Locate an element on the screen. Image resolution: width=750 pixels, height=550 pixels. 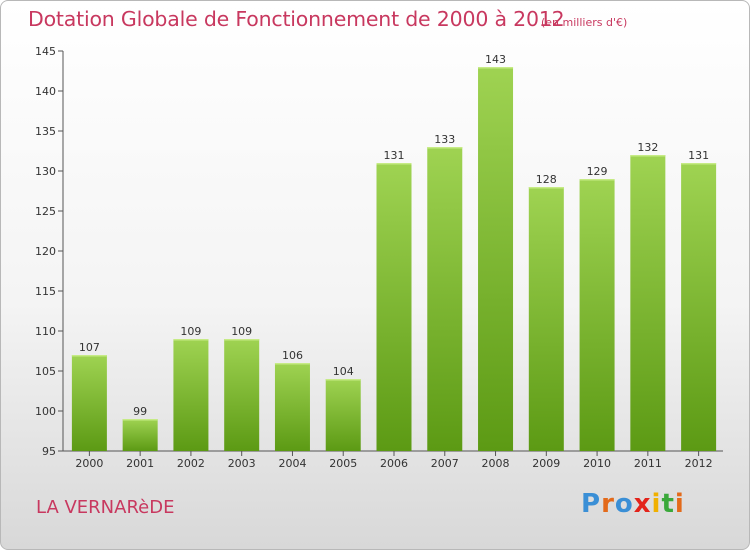
logo-letter: o is located at coordinates (624, 504).